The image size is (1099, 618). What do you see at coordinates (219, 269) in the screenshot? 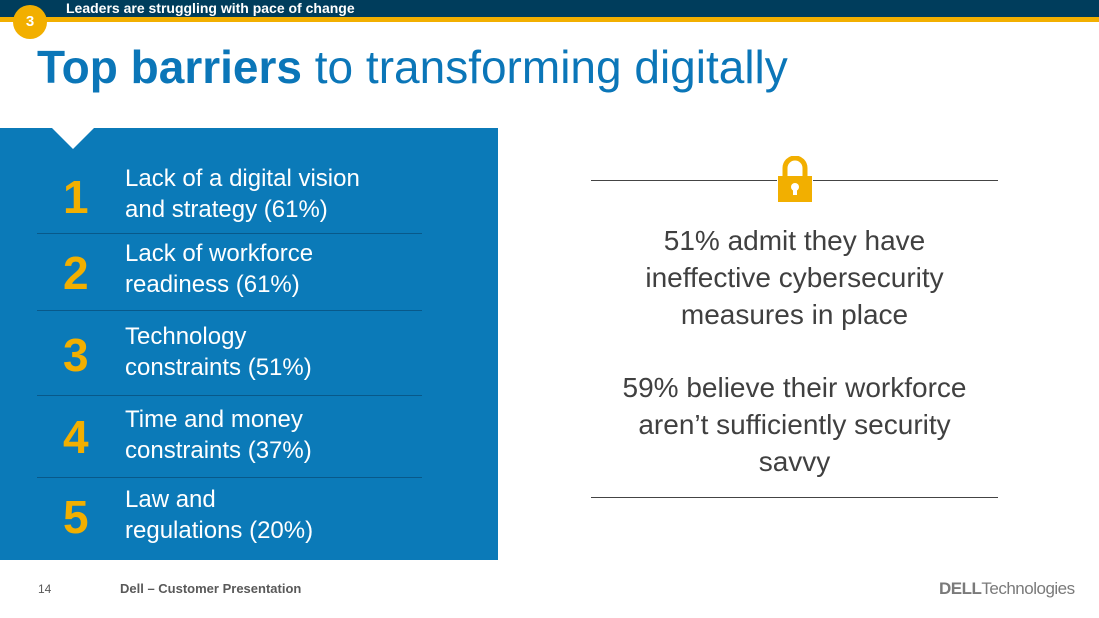
I see `item-text: Lack of workforce readiness (61%)` at bounding box center [219, 269].